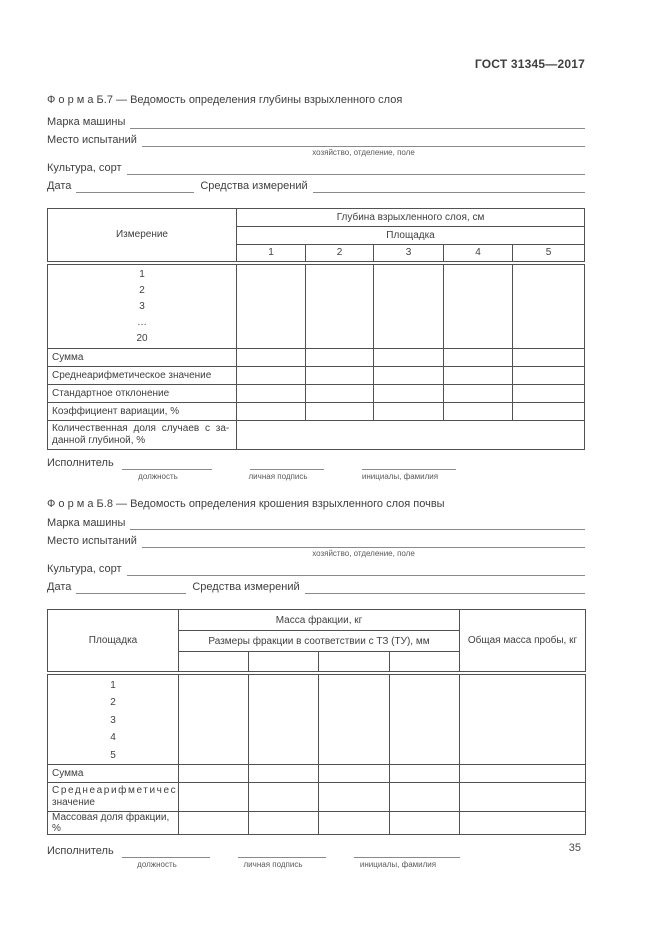 The image size is (661, 935). Describe the element at coordinates (142, 306) in the screenshot. I see `measurement-number: 3` at that location.